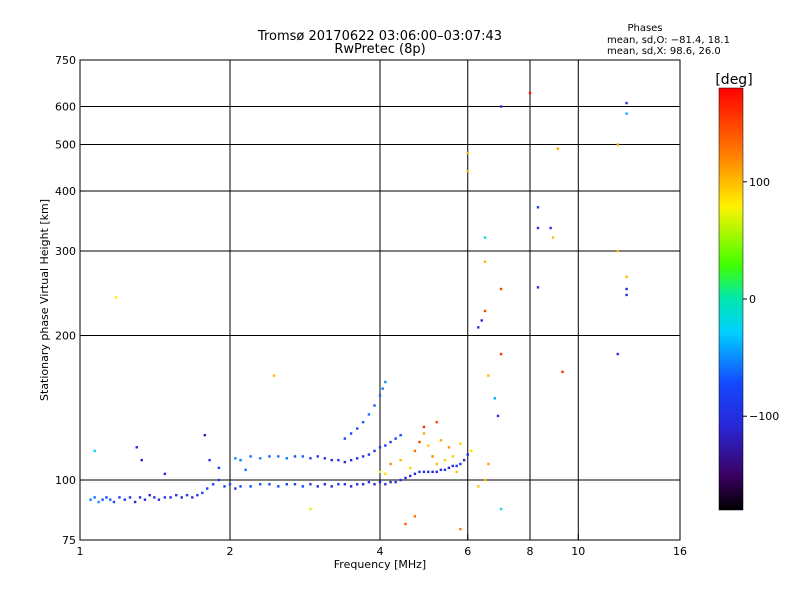 This screenshot has width=800, height=600. Describe the element at coordinates (759, 182) in the screenshot. I see `colorbar-tick-label-100: 100` at that location.